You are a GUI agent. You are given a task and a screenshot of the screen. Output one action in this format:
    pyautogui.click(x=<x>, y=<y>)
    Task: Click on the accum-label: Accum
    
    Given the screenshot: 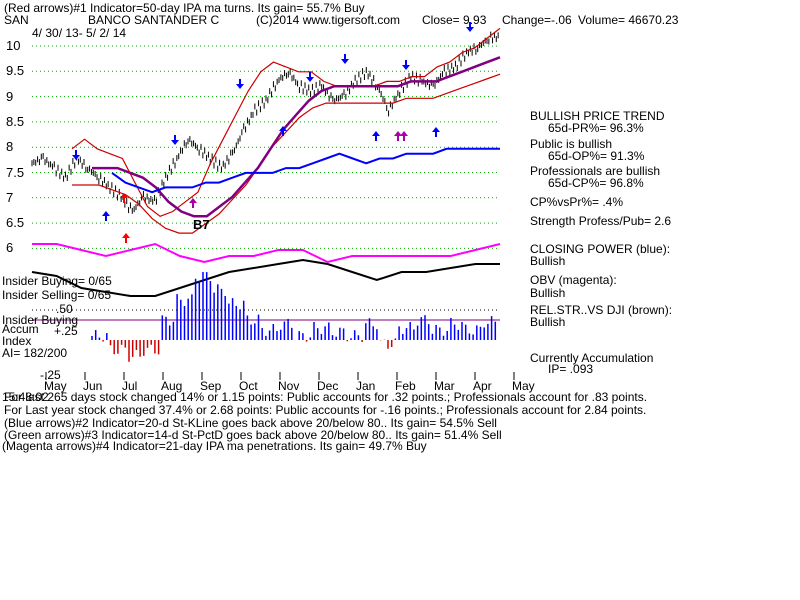 What is the action you would take?
    pyautogui.click(x=20, y=329)
    